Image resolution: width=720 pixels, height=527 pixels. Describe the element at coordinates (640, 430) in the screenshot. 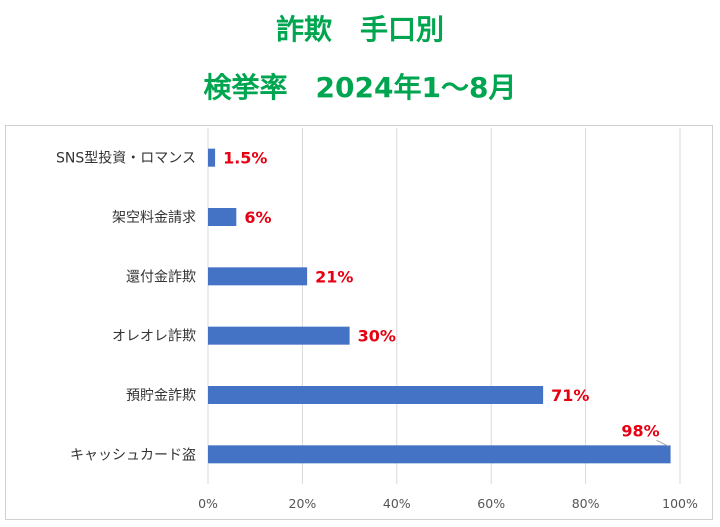

I see `data-label: 98%` at that location.